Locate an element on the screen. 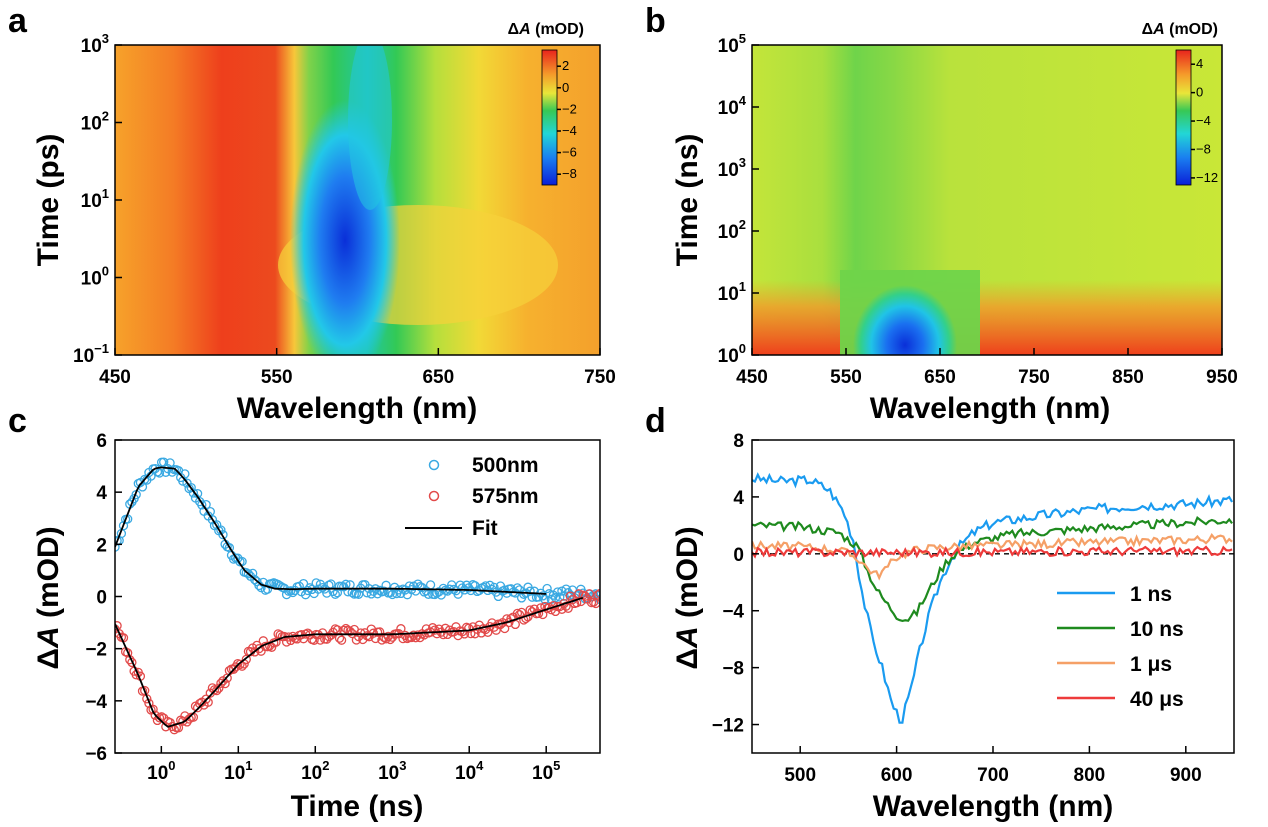 Image resolution: width=1268 pixels, height=827 pixels. y-tick-label: 10¹ is located at coordinates (732, 292).